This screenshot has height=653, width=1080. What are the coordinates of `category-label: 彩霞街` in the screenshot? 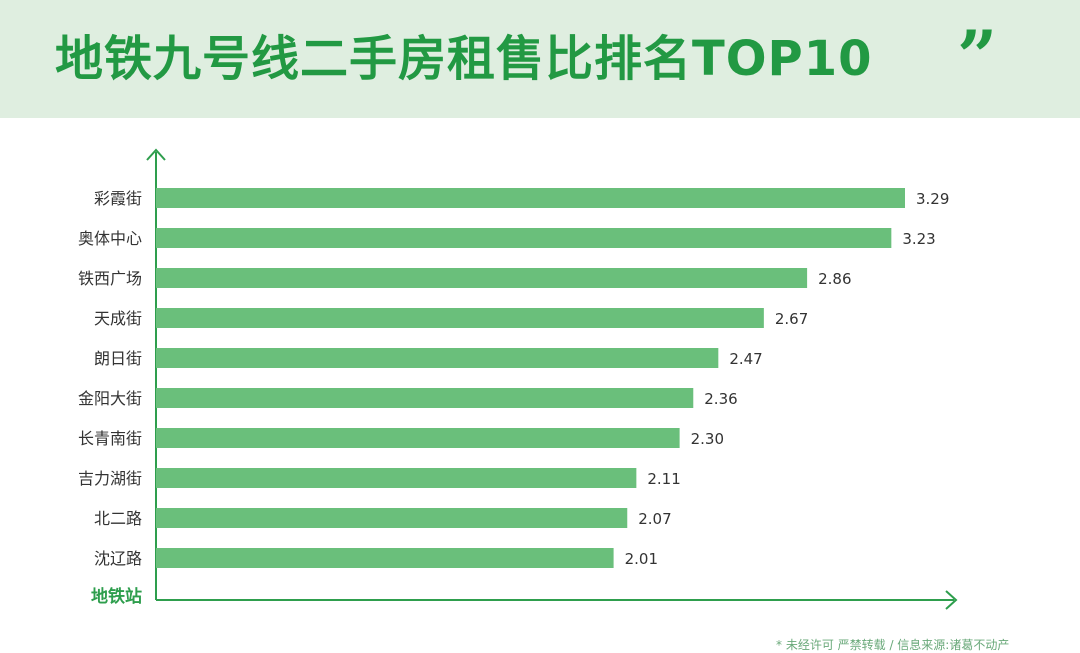 It's located at (118, 198).